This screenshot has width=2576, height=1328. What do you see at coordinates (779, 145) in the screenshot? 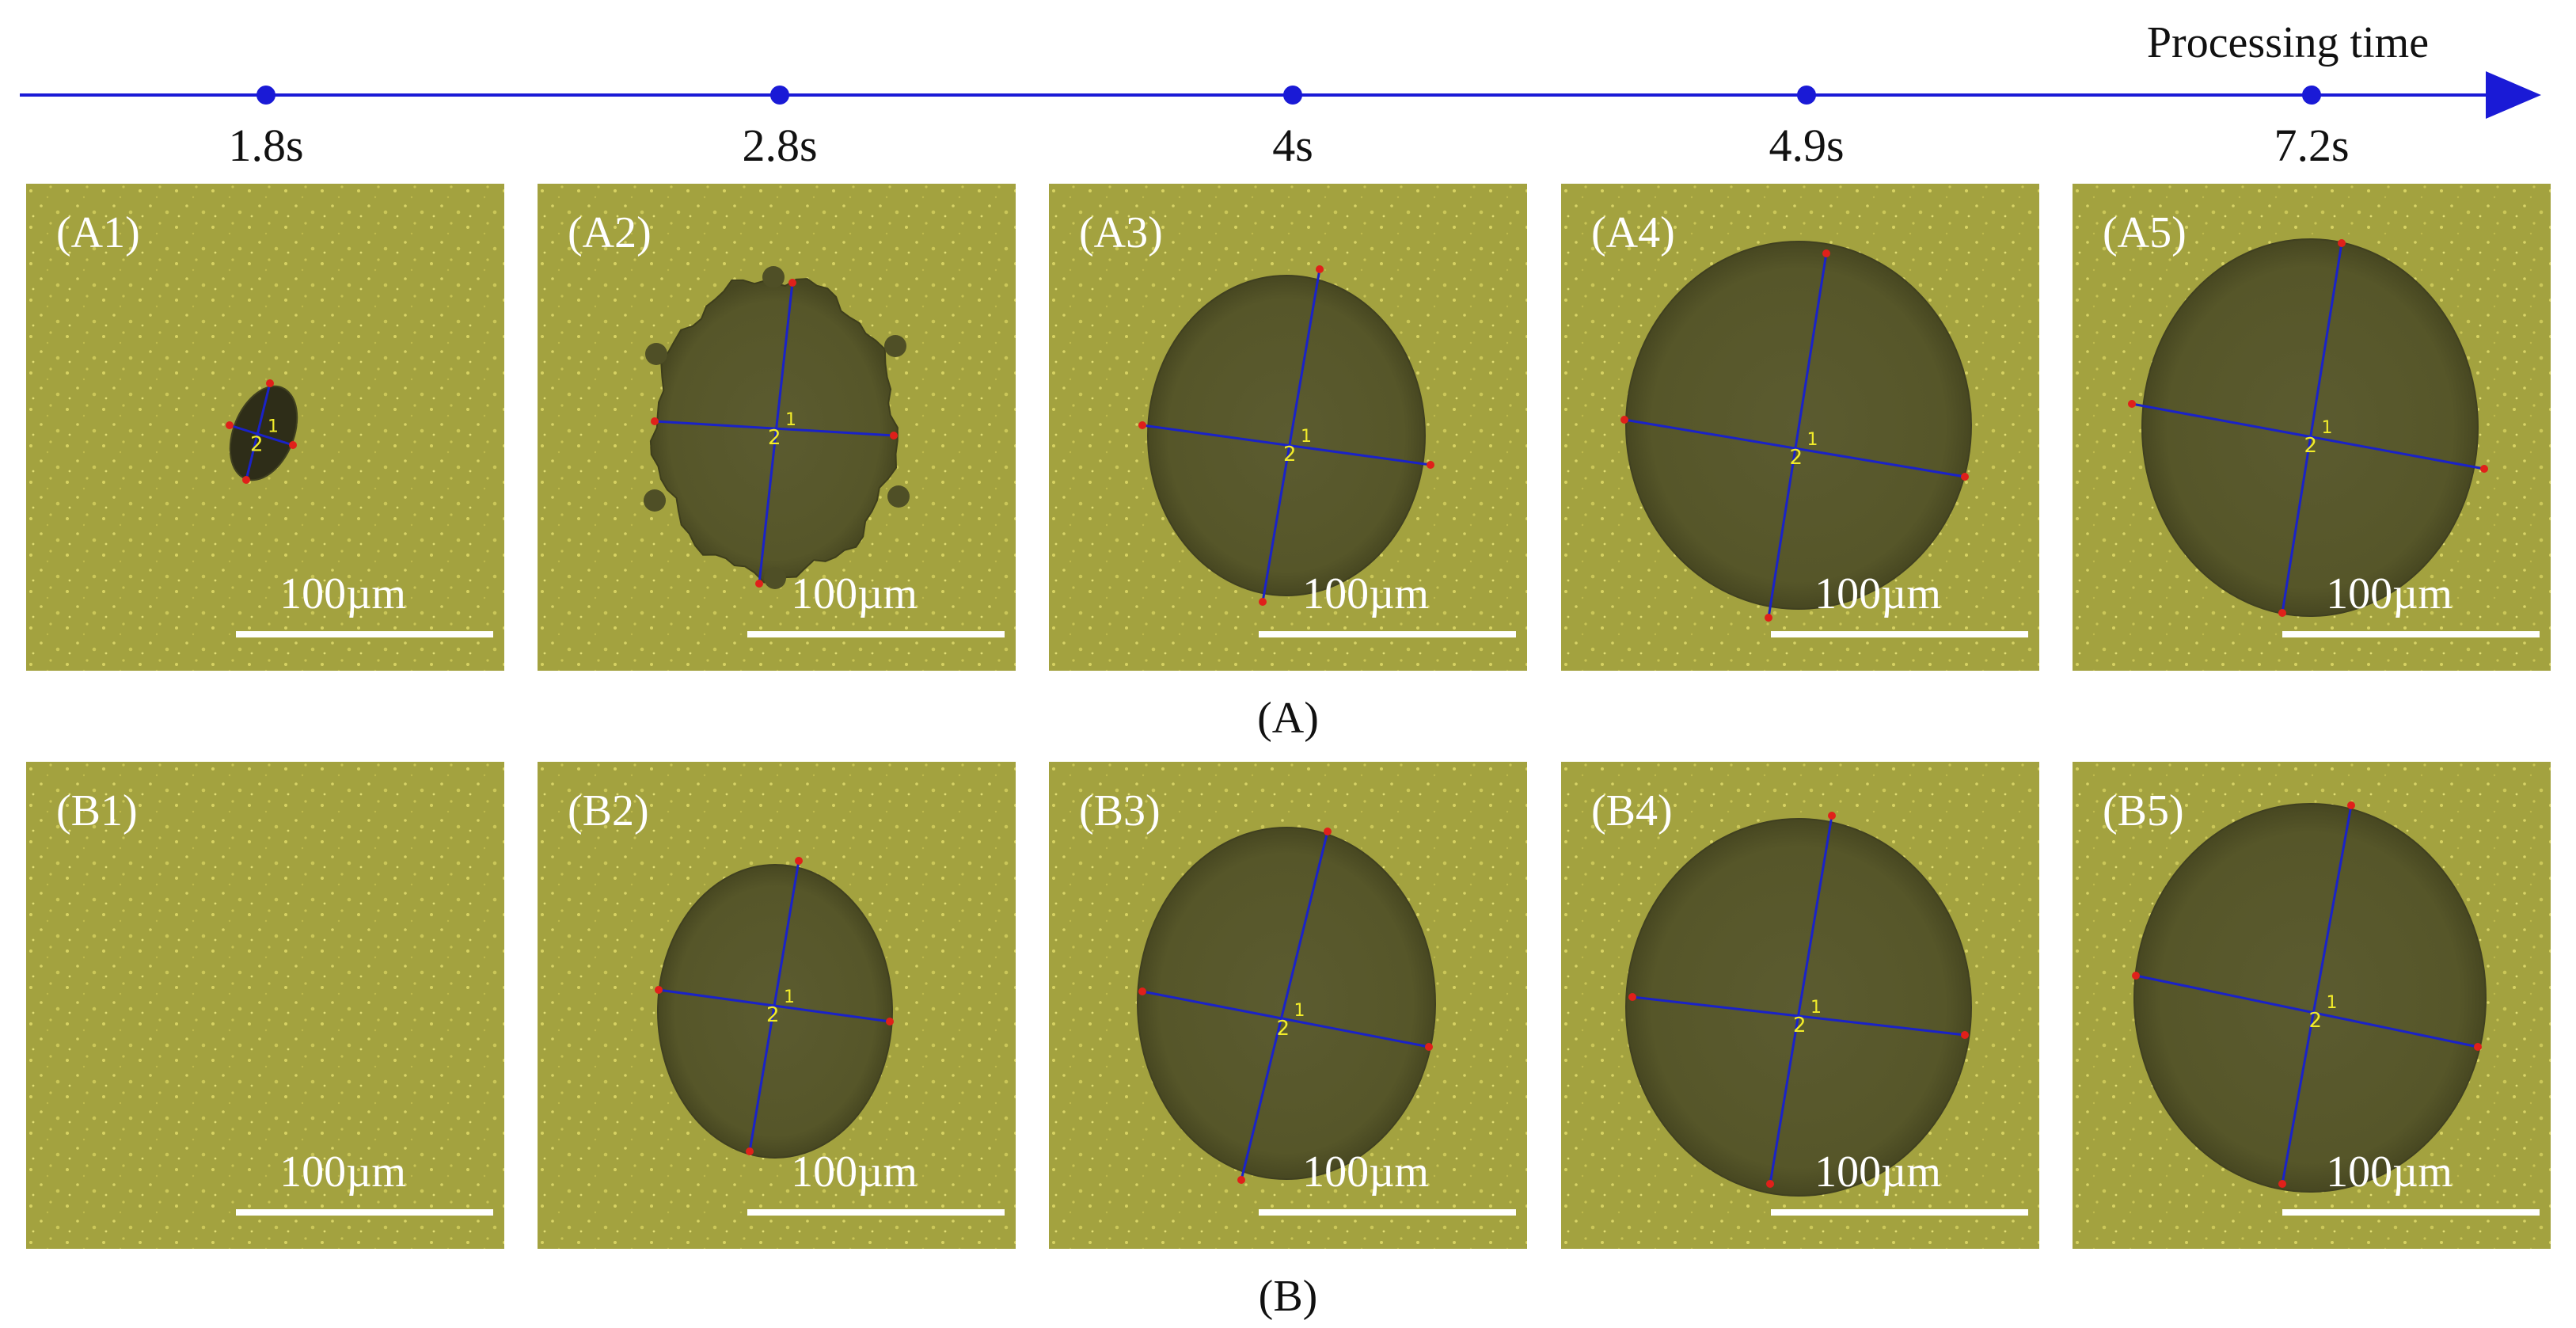
I see `timeline-time-label: 2.8s` at bounding box center [779, 145].